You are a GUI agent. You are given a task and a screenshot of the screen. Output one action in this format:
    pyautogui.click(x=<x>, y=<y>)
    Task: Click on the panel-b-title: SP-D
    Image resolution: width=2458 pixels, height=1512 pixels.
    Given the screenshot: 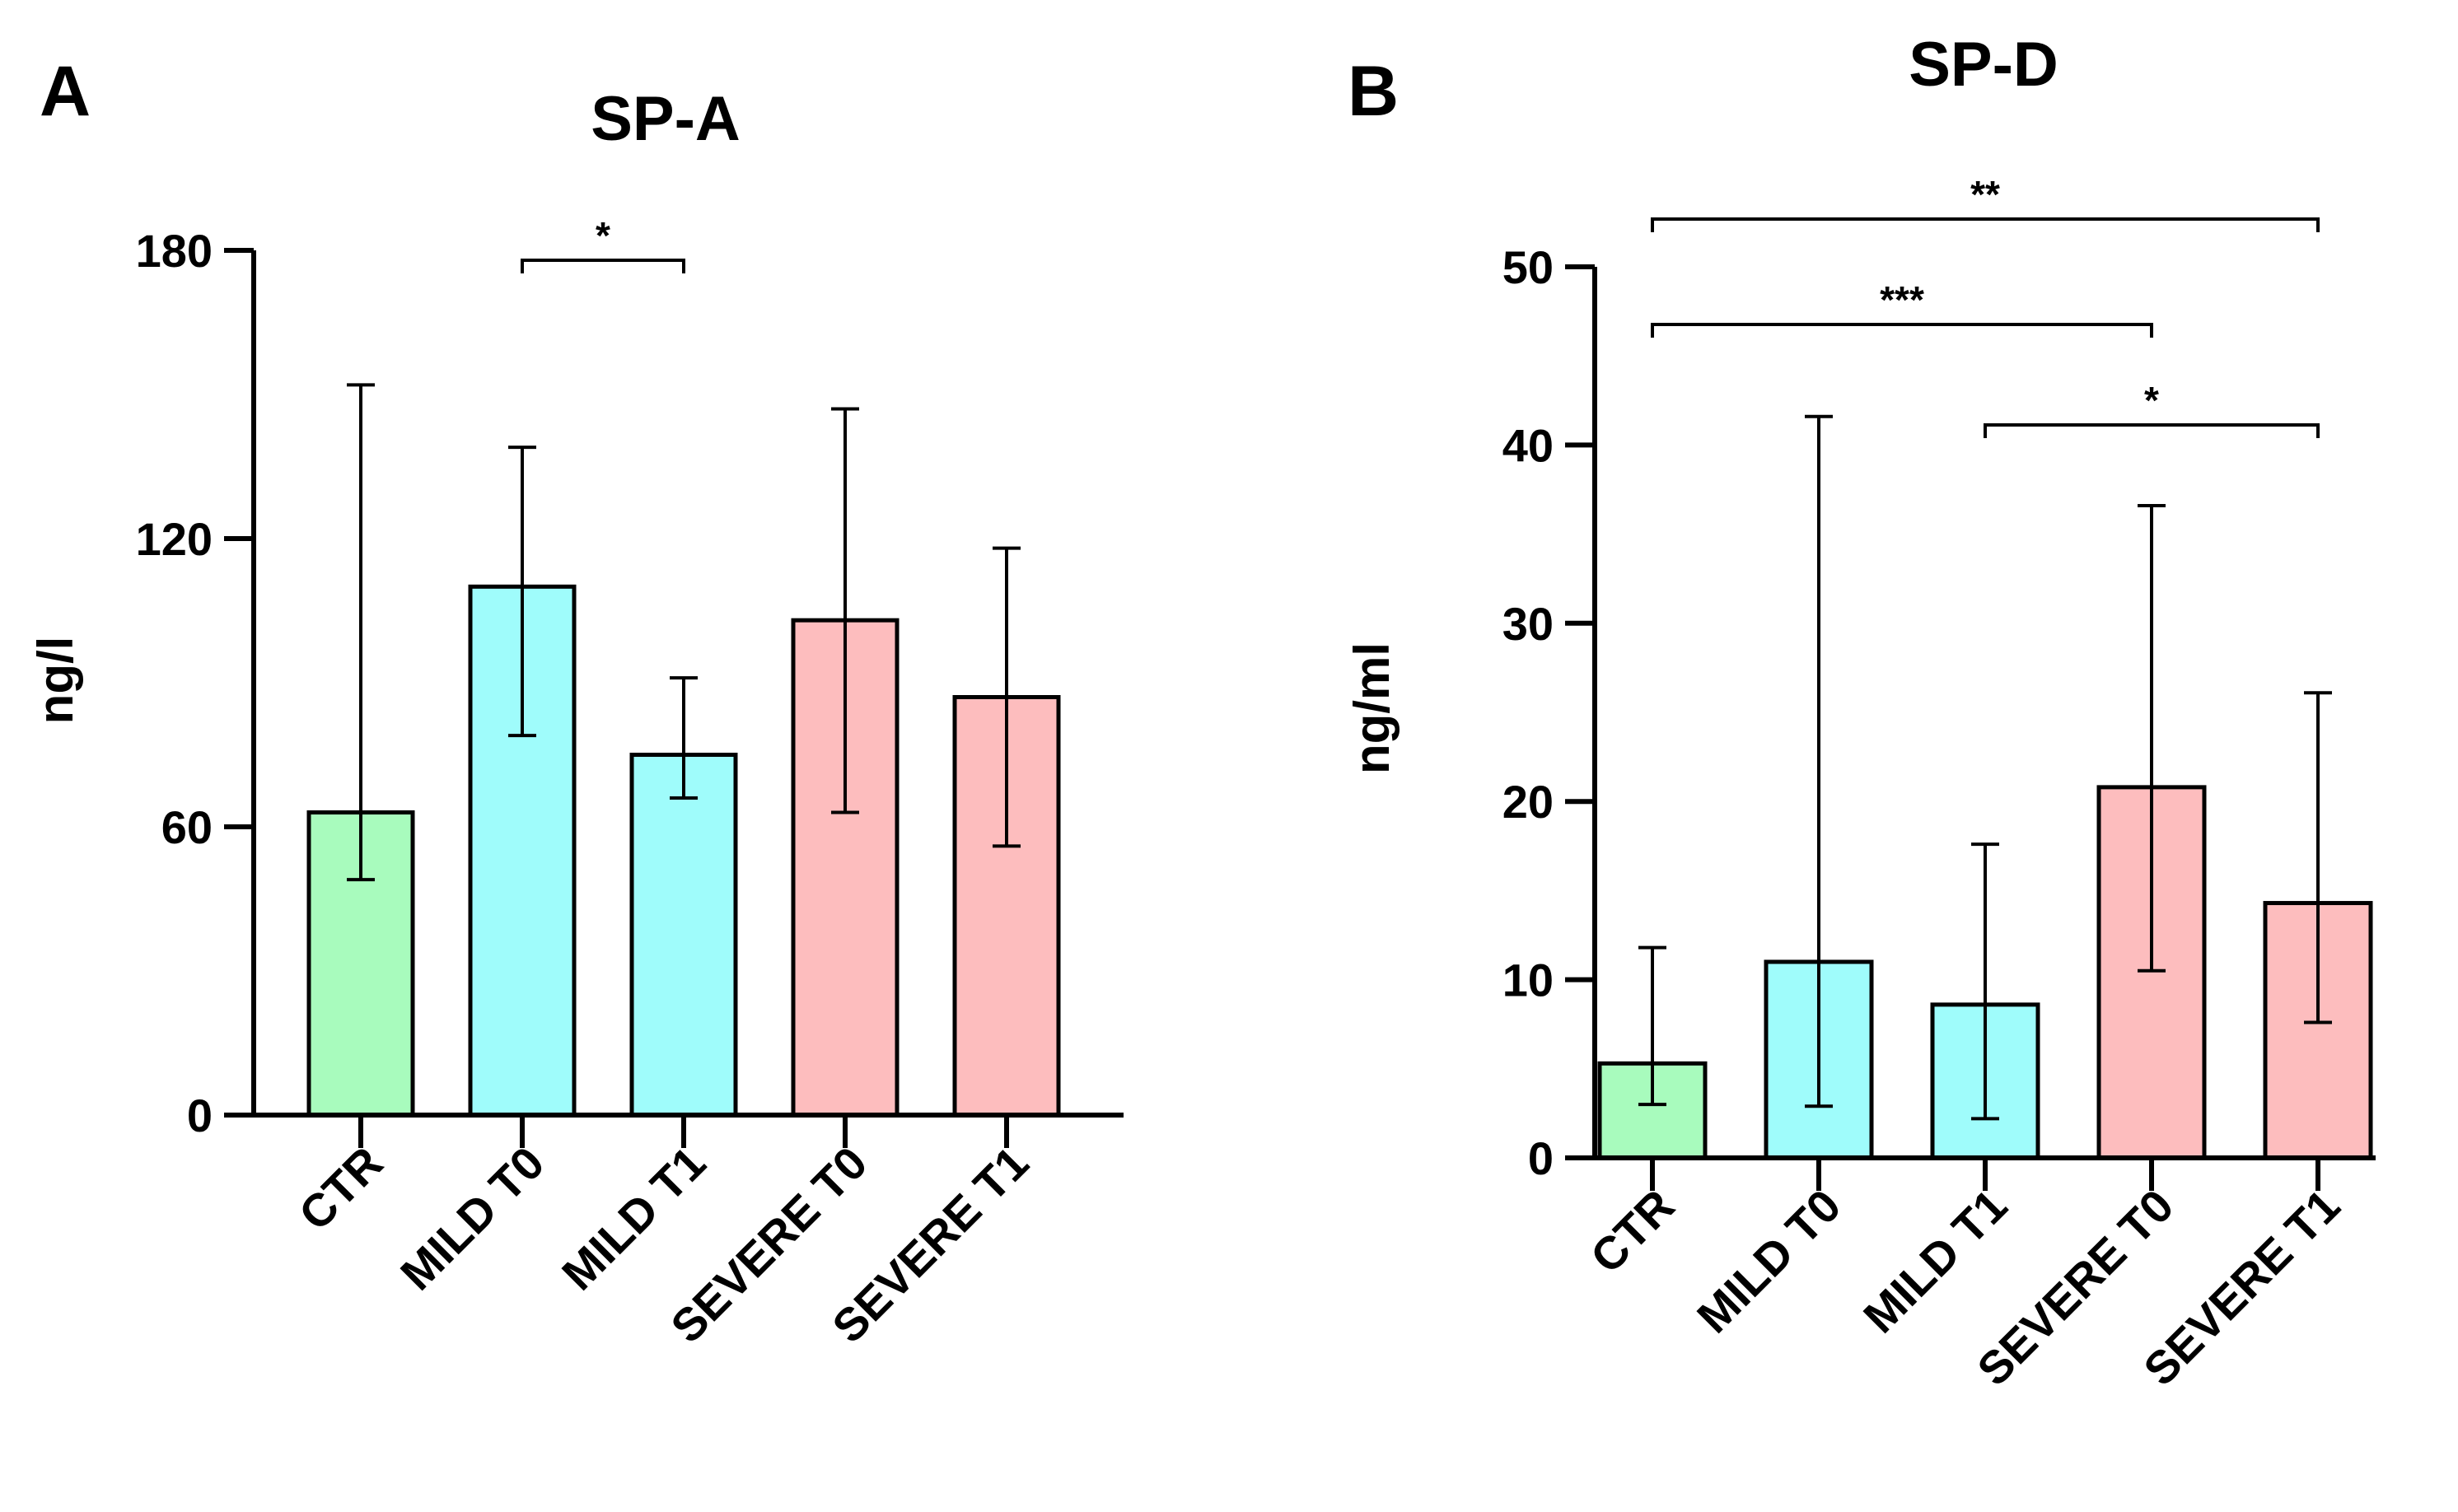 What is the action you would take?
    pyautogui.click(x=1984, y=65)
    